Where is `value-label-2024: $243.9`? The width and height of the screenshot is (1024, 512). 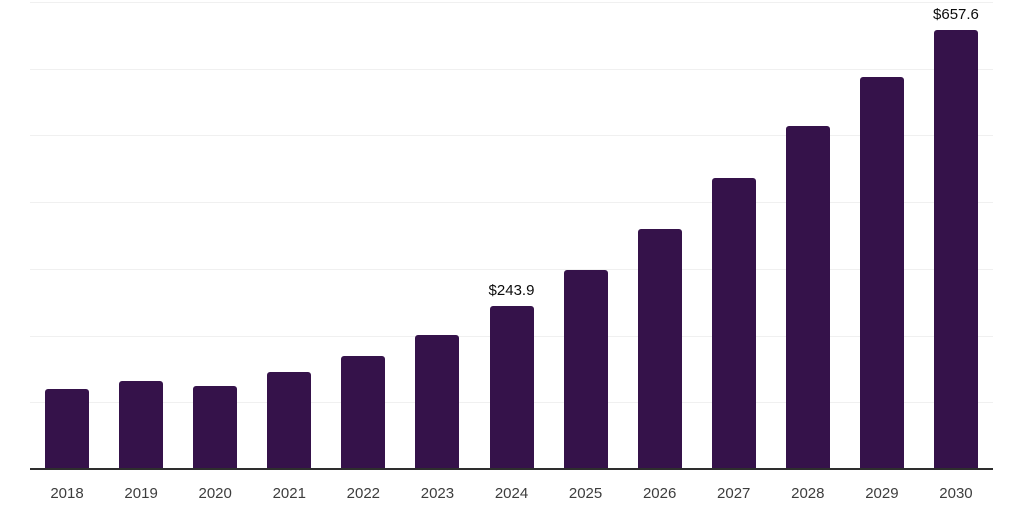 value-label-2024: $243.9 is located at coordinates (511, 291).